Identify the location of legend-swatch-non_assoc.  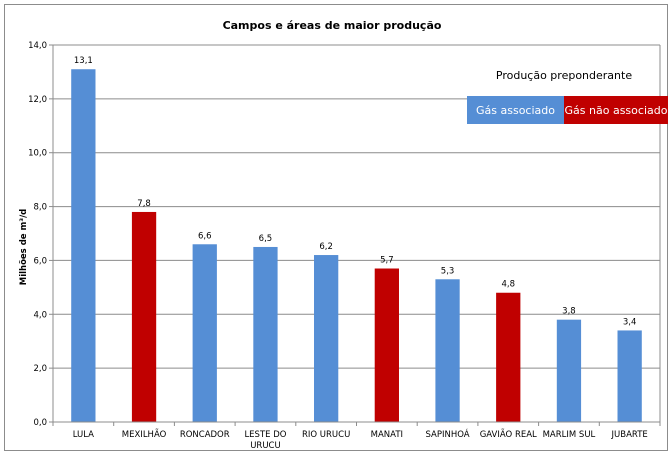
(616, 110).